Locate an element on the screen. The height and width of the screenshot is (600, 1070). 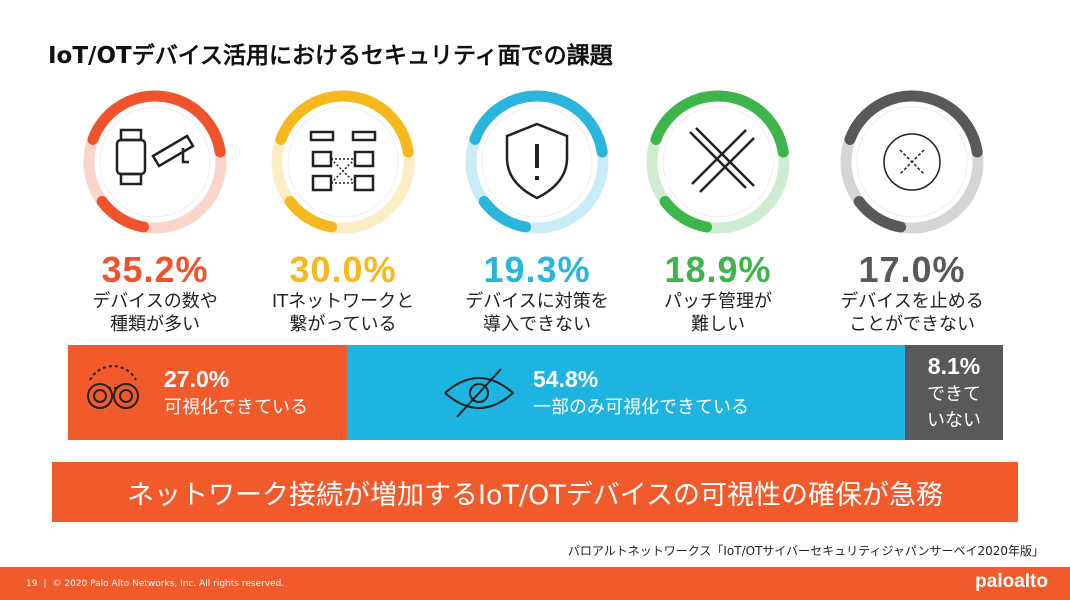
challenge-item: 19.3% デバイスに対策を 導入できない is located at coordinates (537, 209).